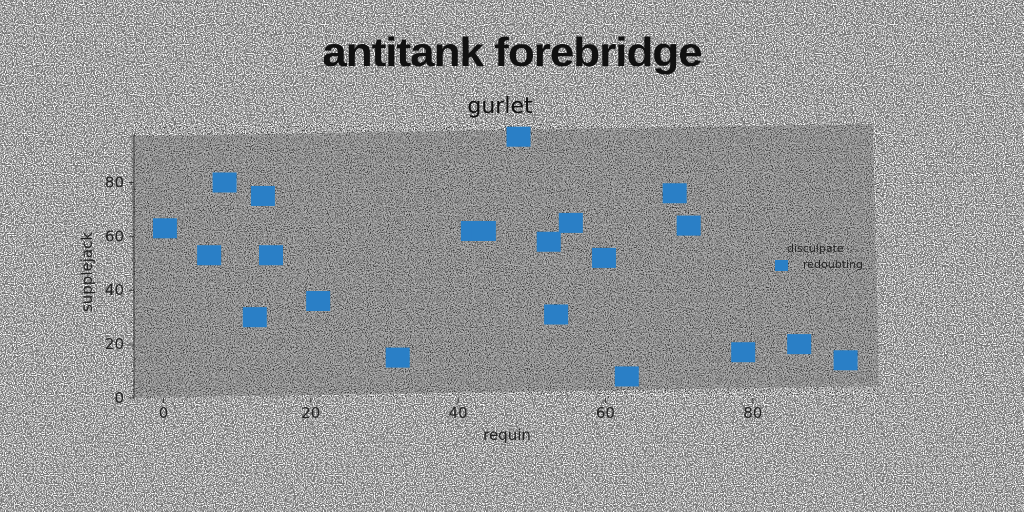 This screenshot has height=512, width=1024. What do you see at coordinates (114, 182) in the screenshot?
I see `y-tick-label: 80` at bounding box center [114, 182].